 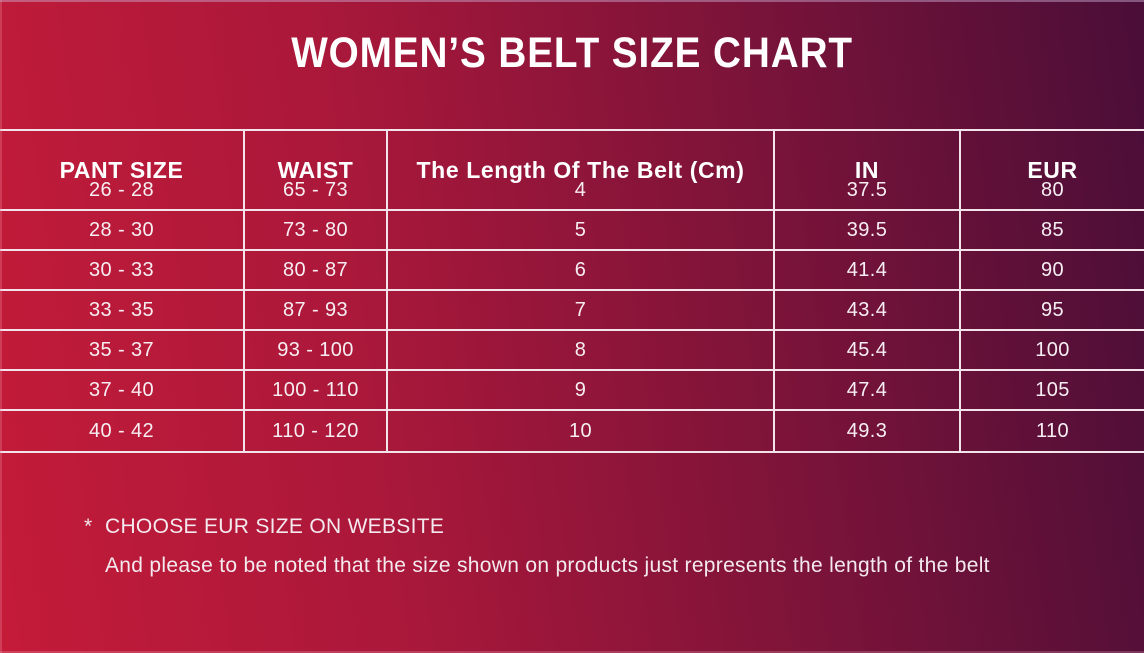 I want to click on table-cell: 80, so click(x=1052, y=191).